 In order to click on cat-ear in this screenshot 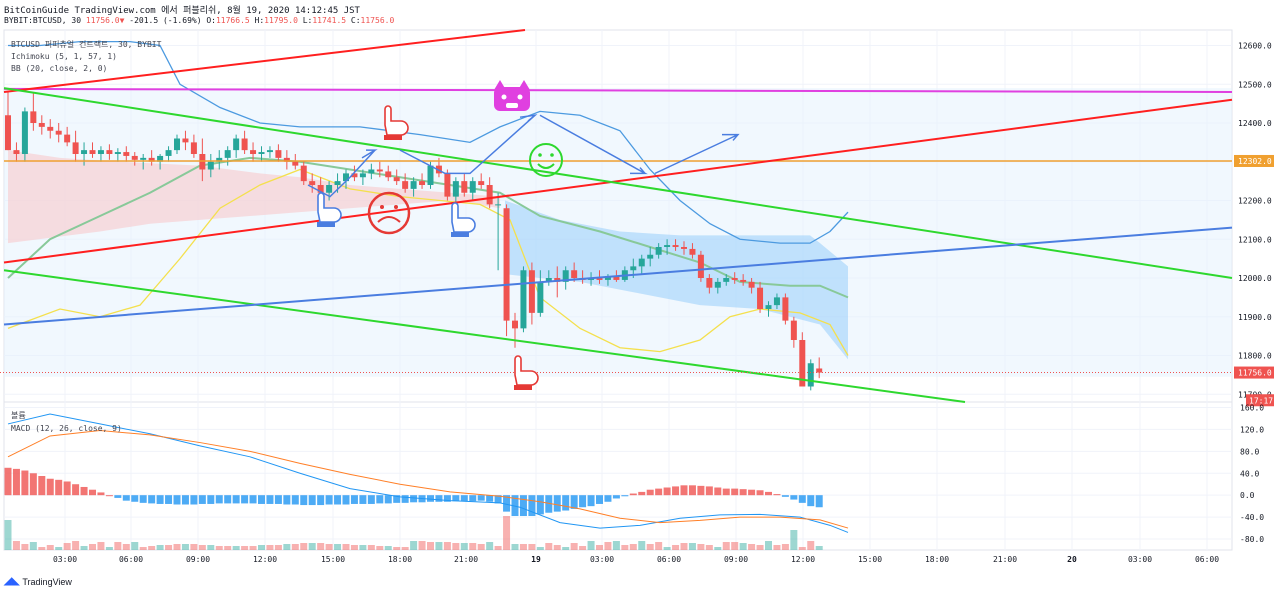, I will do `click(500, 85)`.